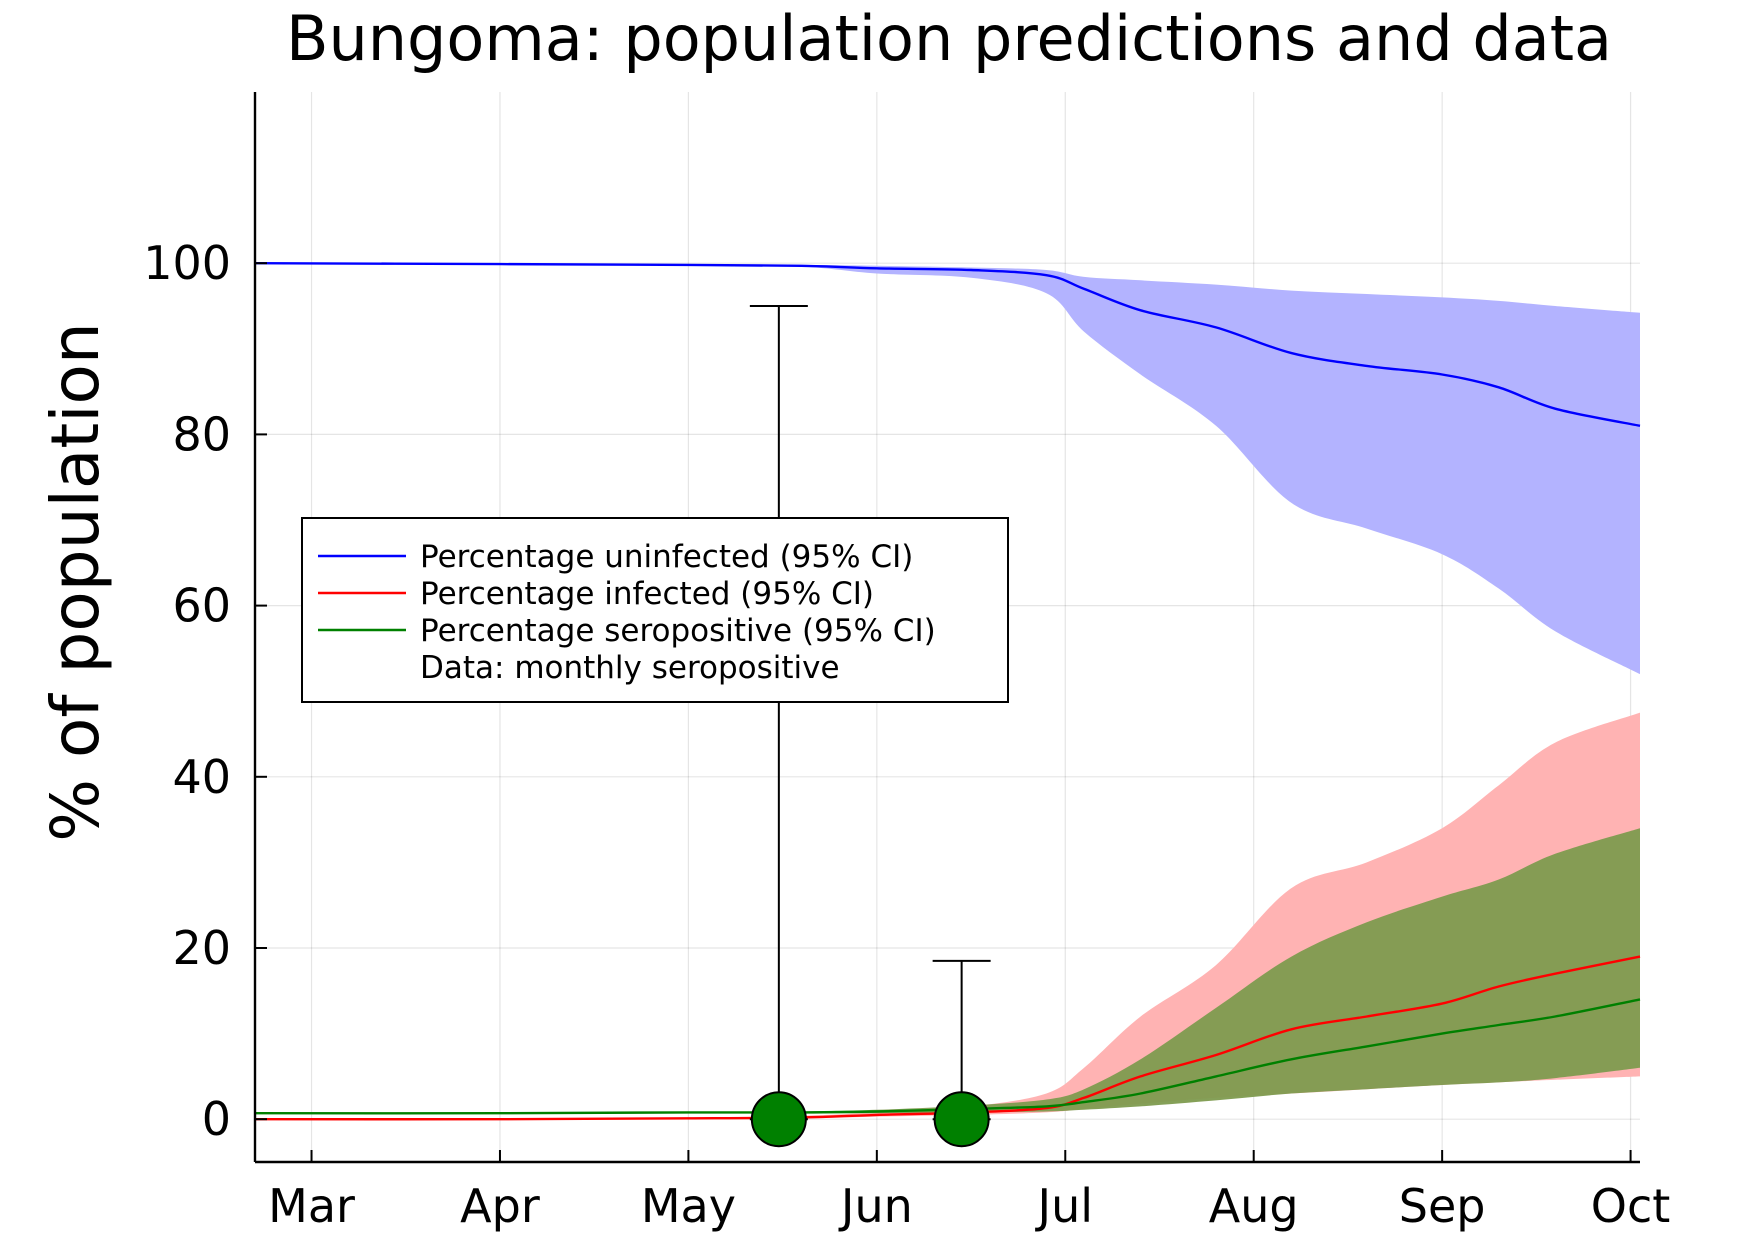 This screenshot has height=1250, width=1750. I want to click on legend-label-3: Percentage seropositive (95% CI), so click(678, 631).